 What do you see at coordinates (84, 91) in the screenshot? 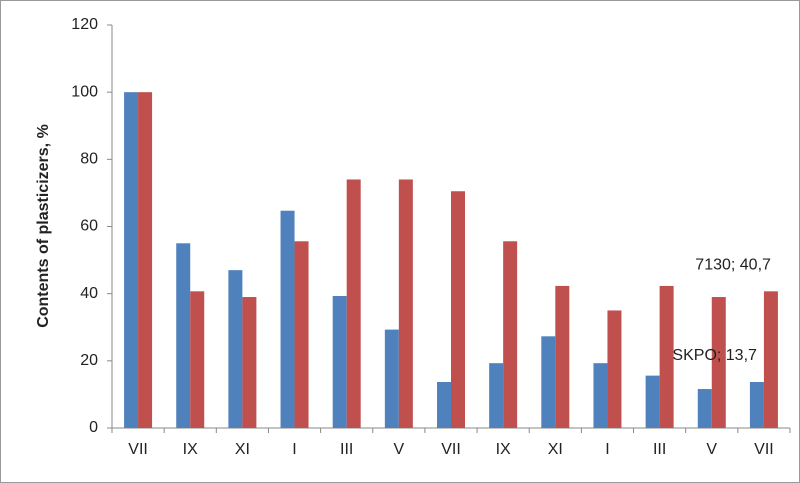
I see `y-tick-label: 100` at bounding box center [84, 91].